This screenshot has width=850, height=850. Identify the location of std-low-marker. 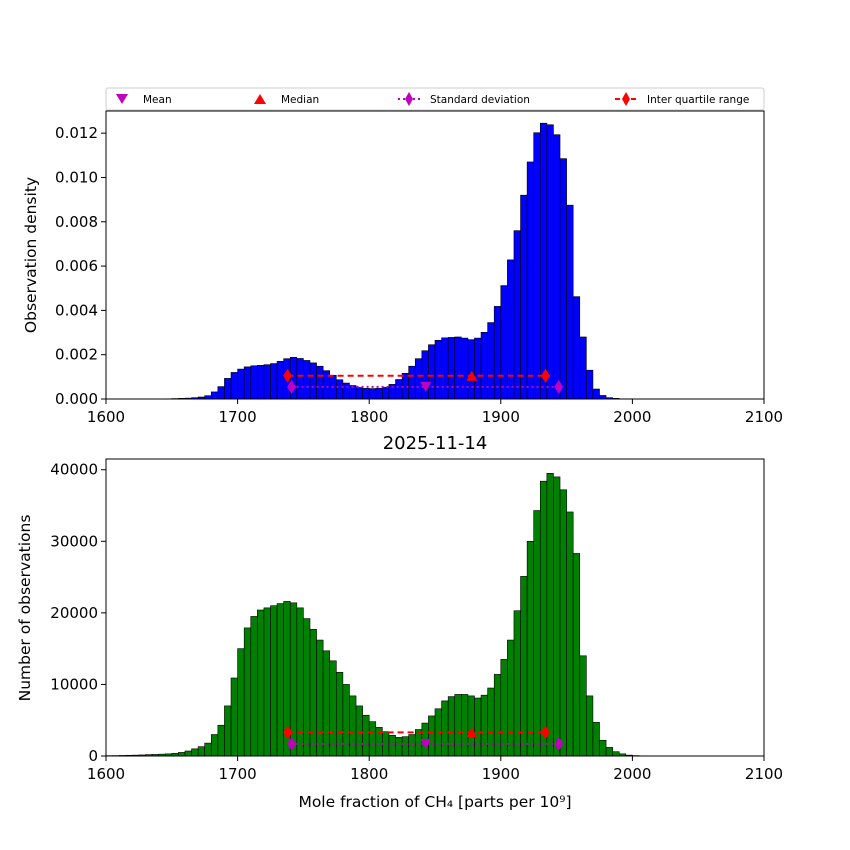
(292, 743).